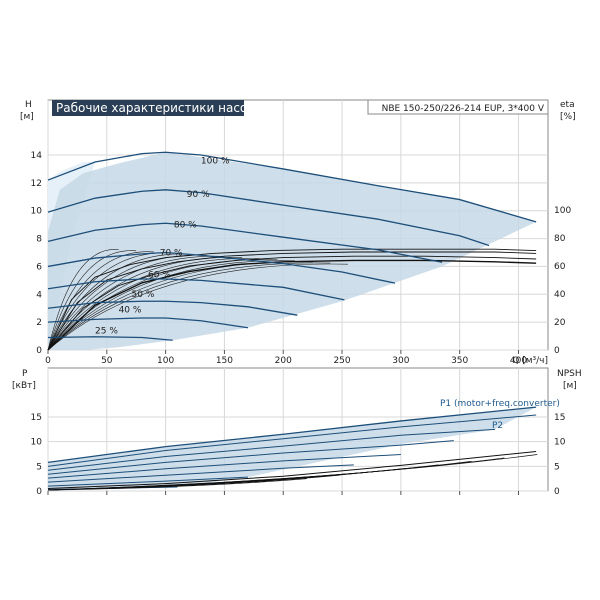  What do you see at coordinates (28, 105) in the screenshot?
I see `top-y-left-axis-label: H` at bounding box center [28, 105].